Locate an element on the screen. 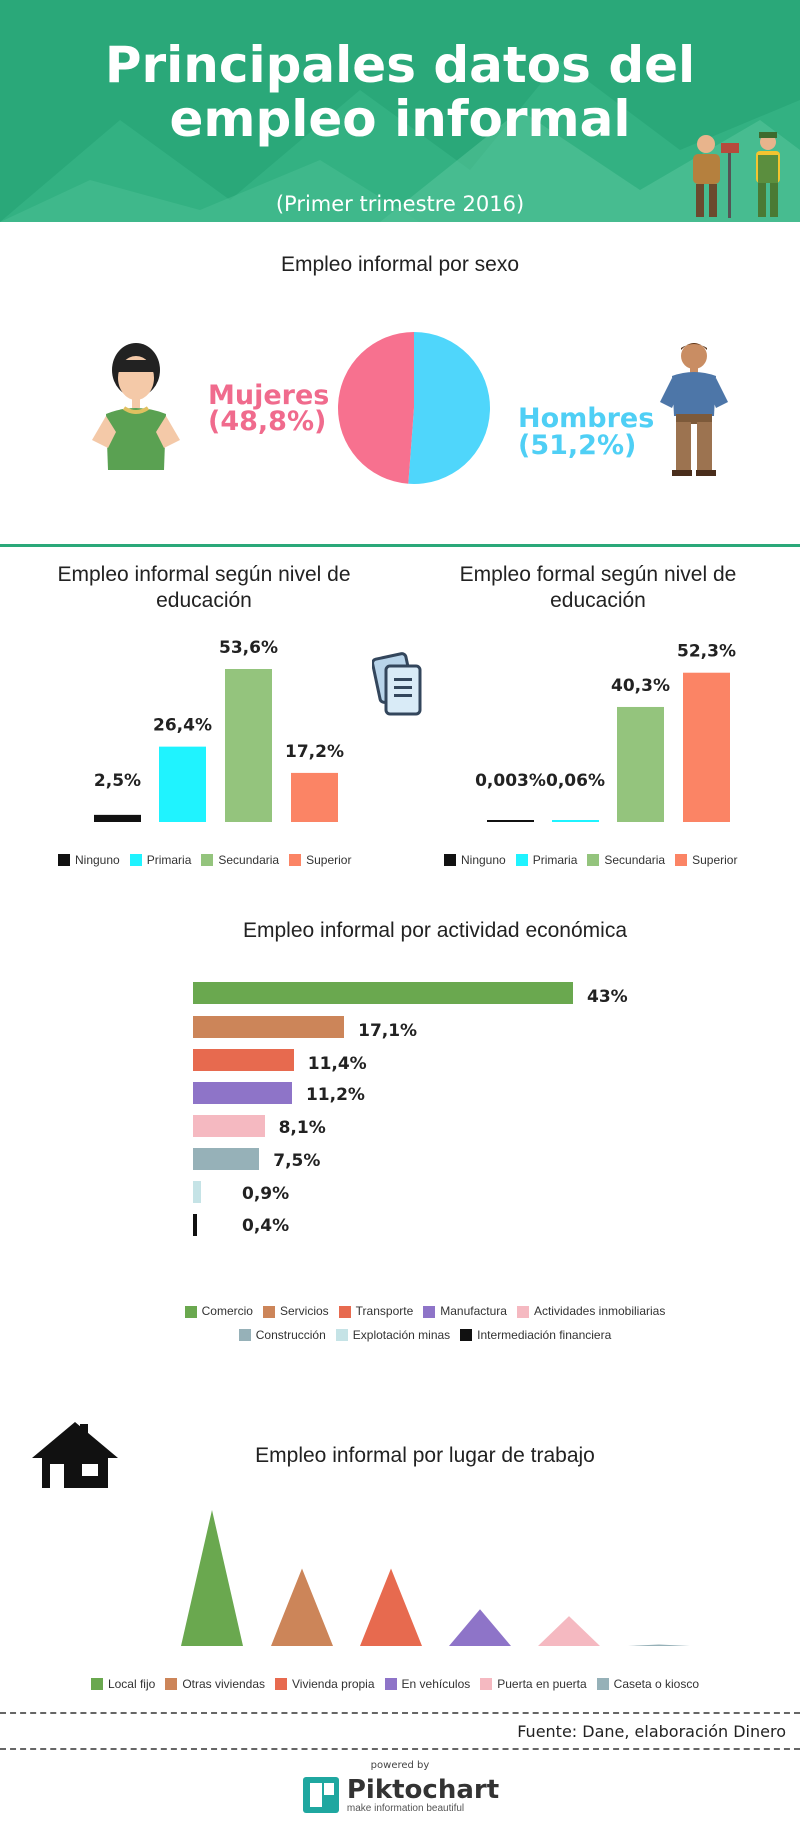  informal-edu-title: Empleo informal según nivel de educación is located at coordinates (204, 587).